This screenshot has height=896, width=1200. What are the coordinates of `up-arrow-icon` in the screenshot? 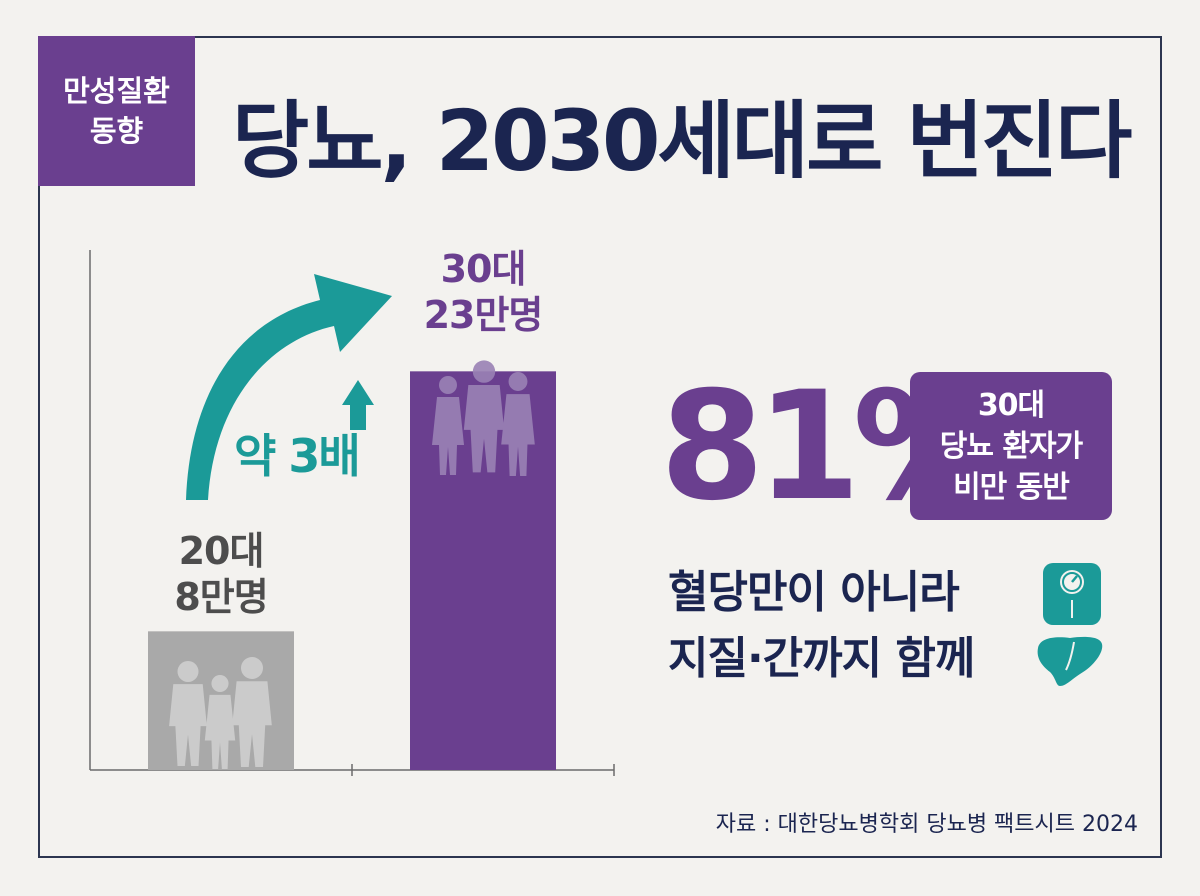 It's located at (358, 405).